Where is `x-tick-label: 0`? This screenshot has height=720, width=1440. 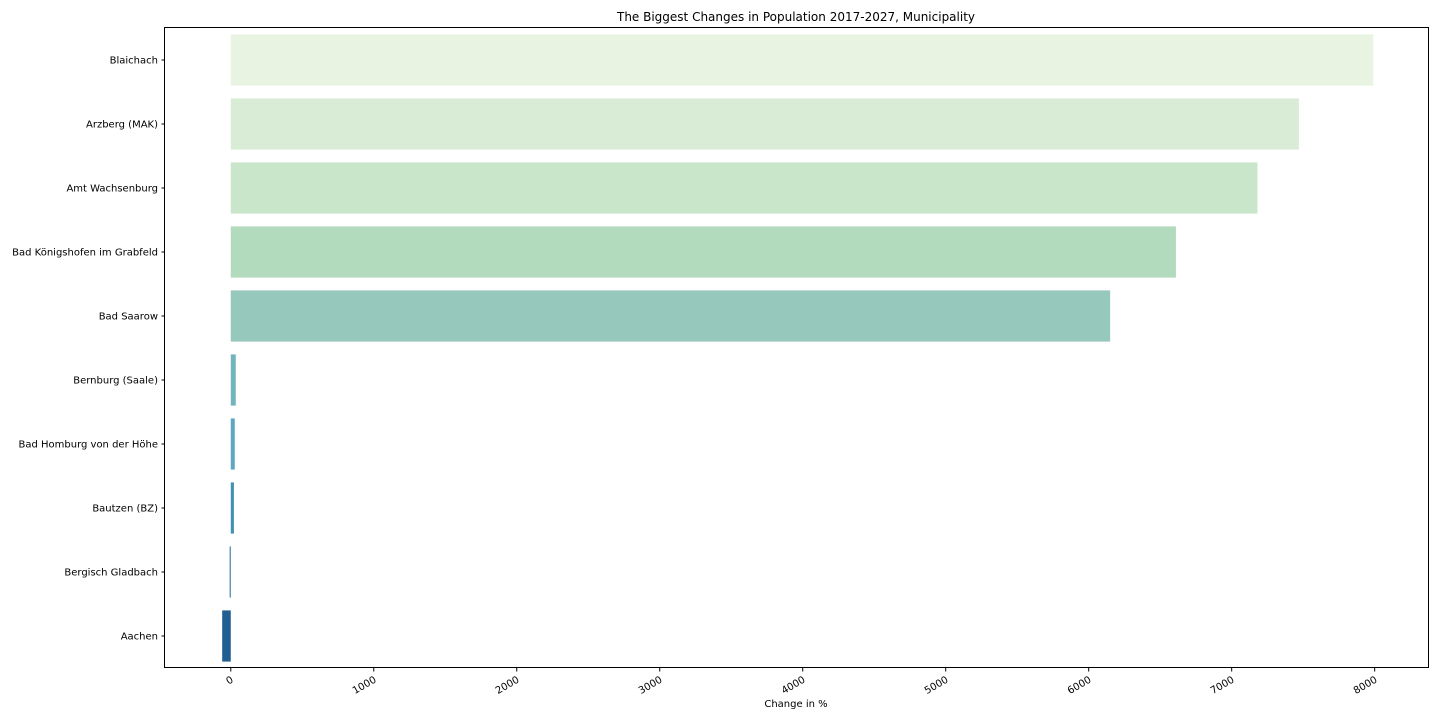
x-tick-label: 0 is located at coordinates (229, 681).